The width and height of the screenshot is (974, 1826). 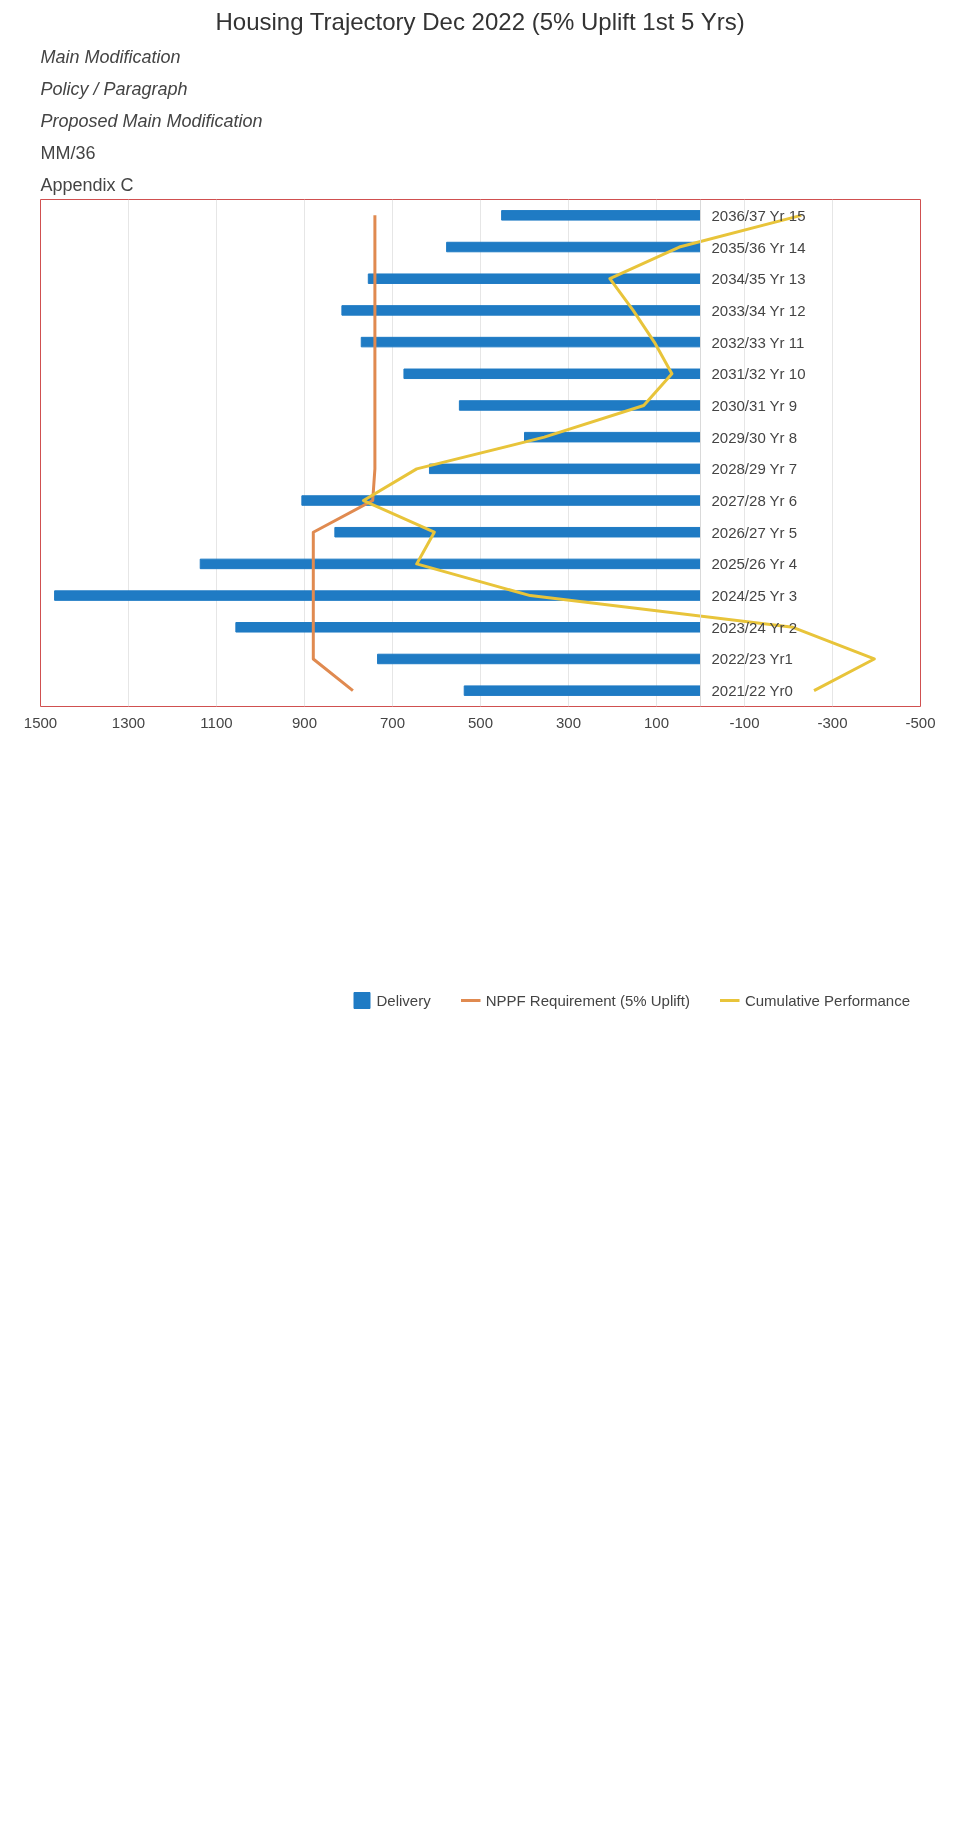 I want to click on chart-title: Housing Trajectory Dec 2022 (5% Uplift 1st 5 Yrs), so click(x=480, y=21).